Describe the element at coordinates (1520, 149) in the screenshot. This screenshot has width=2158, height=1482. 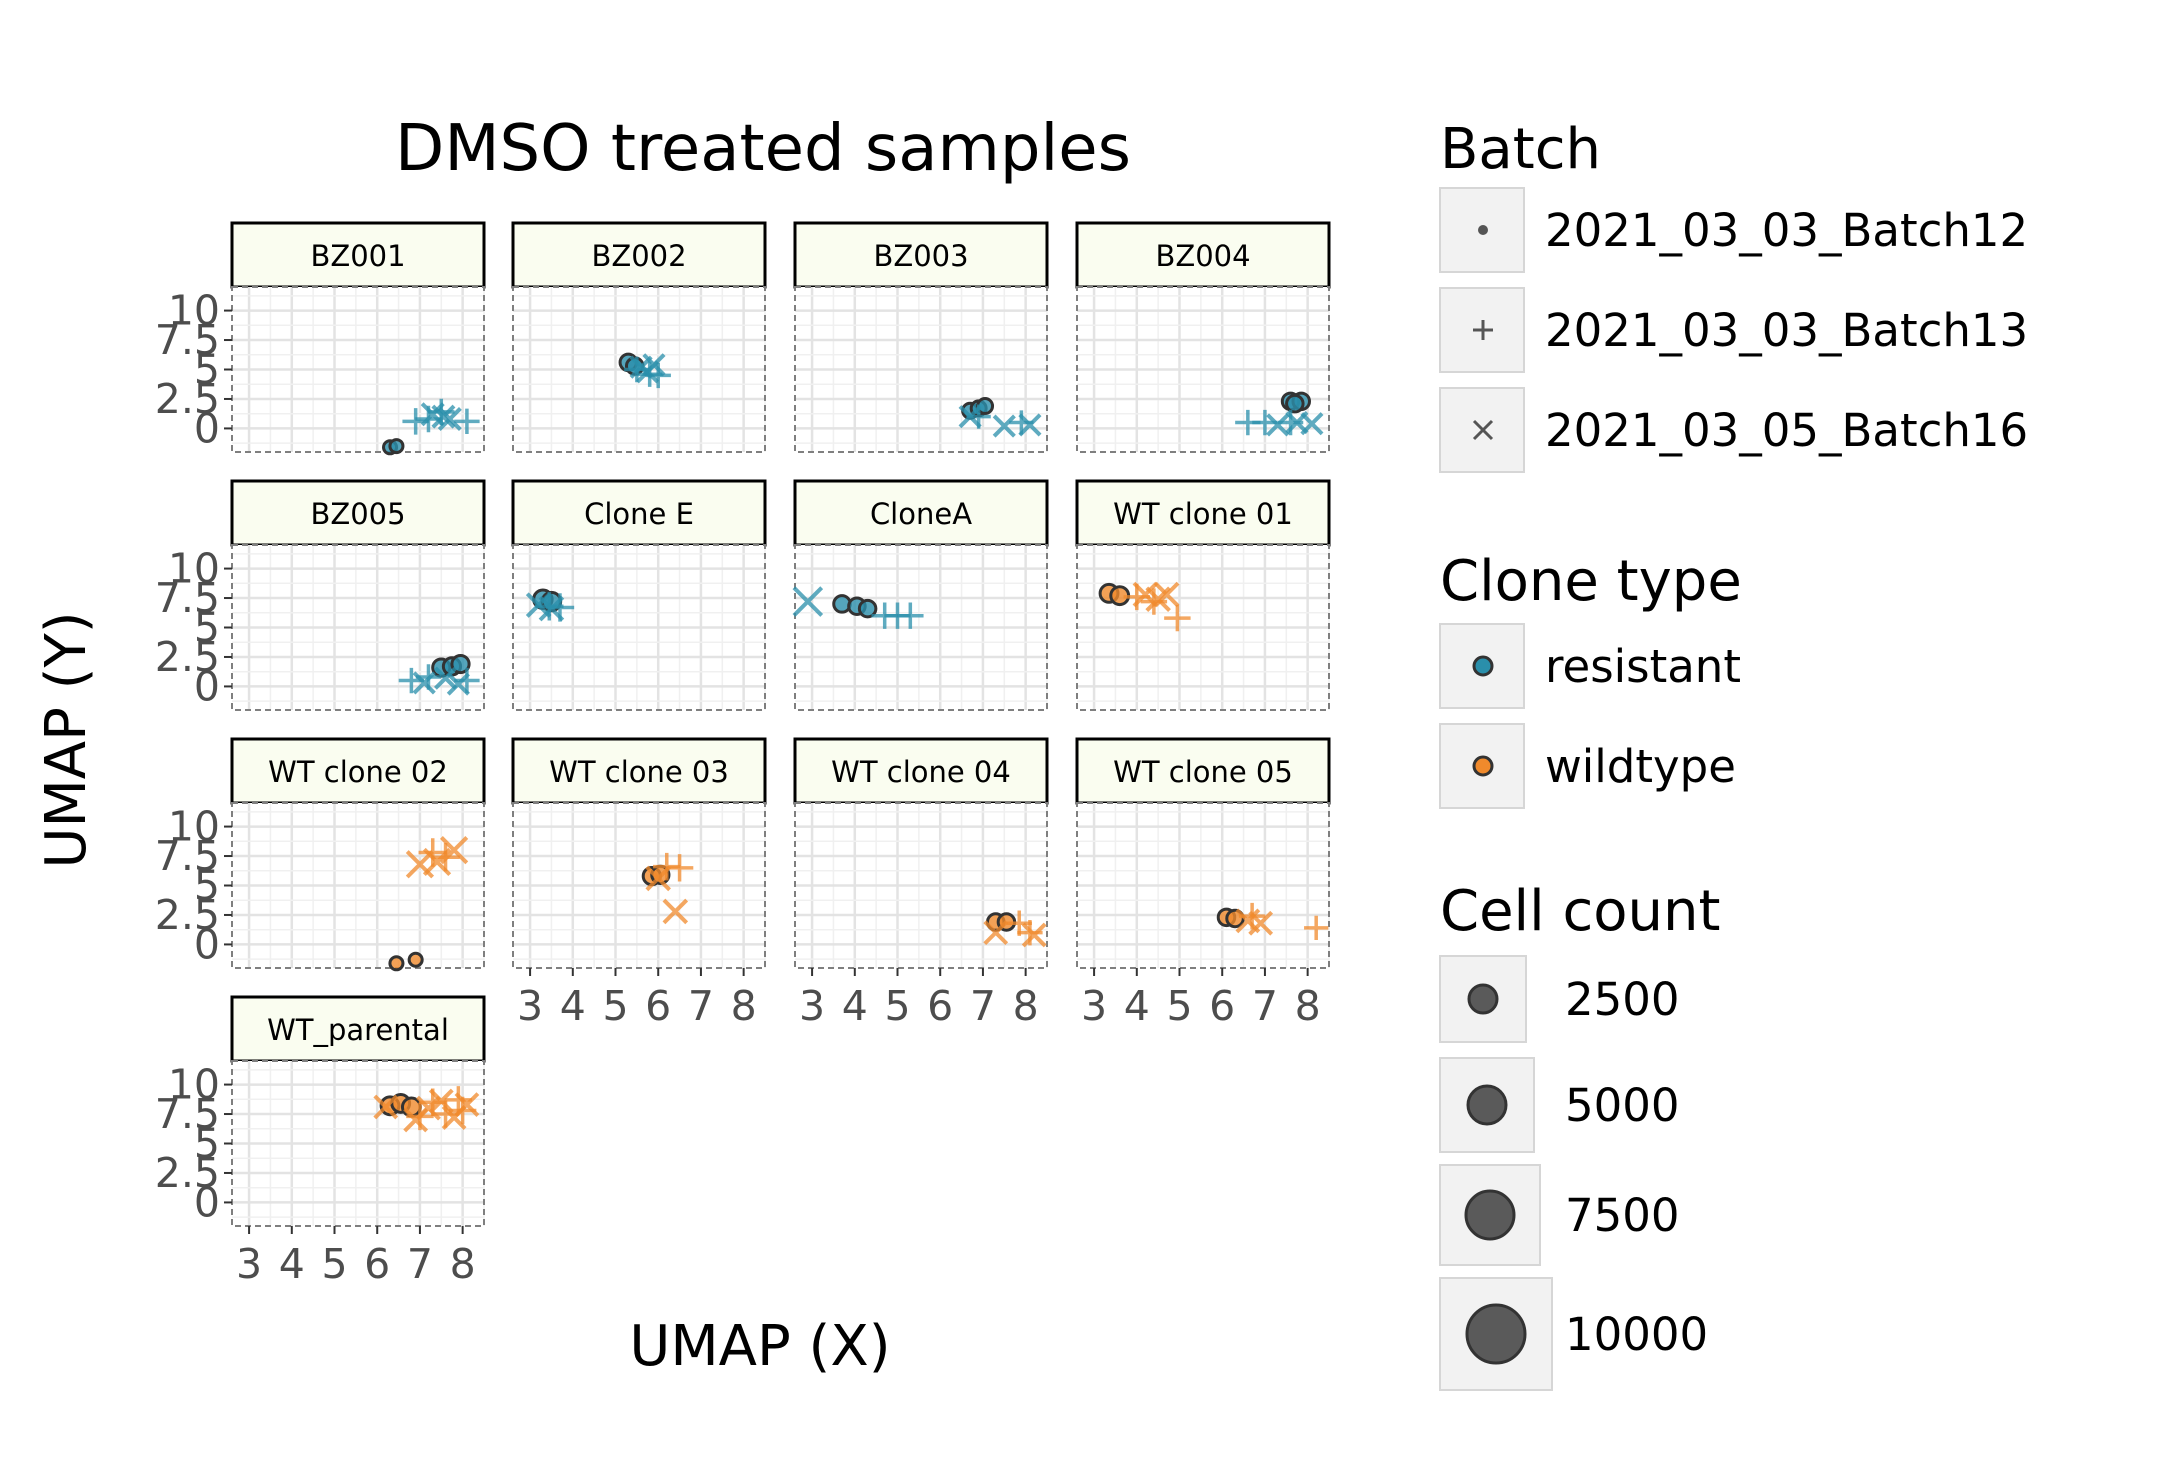
I see `legend-title-batch: Batch` at that location.